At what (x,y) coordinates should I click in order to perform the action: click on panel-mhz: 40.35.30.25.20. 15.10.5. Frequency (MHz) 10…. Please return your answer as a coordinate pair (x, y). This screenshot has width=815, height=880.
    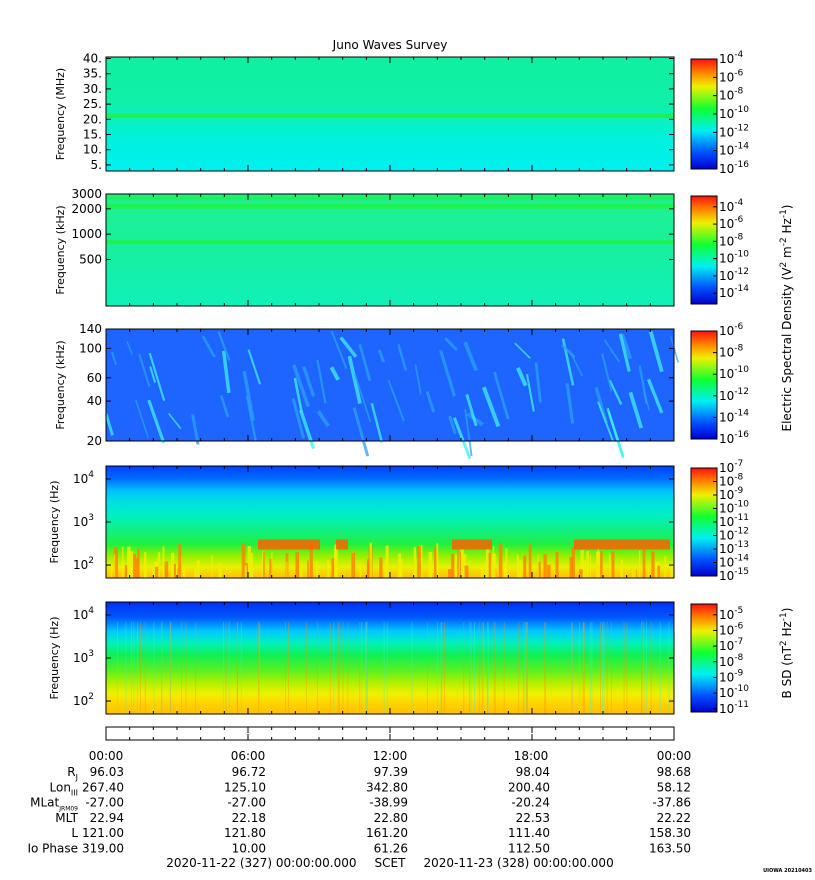
    Looking at the image, I should click on (401, 113).